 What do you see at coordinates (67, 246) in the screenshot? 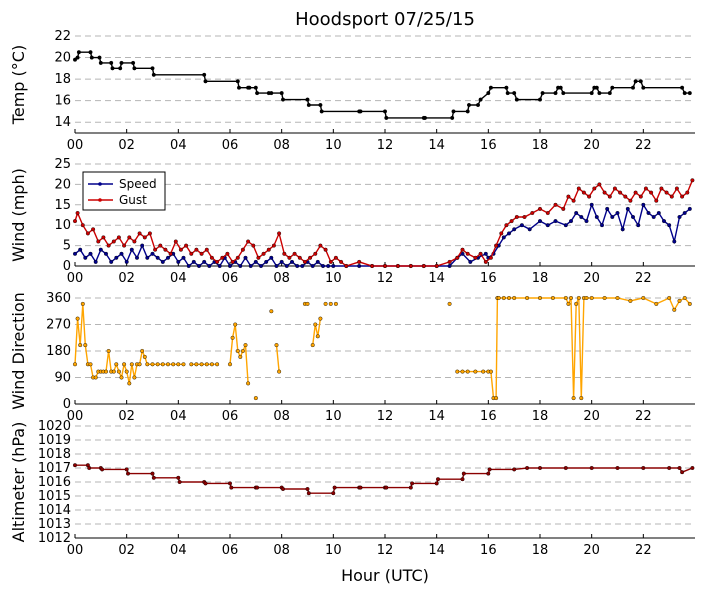
I see `y-tick-label-wind: 5` at bounding box center [67, 246].